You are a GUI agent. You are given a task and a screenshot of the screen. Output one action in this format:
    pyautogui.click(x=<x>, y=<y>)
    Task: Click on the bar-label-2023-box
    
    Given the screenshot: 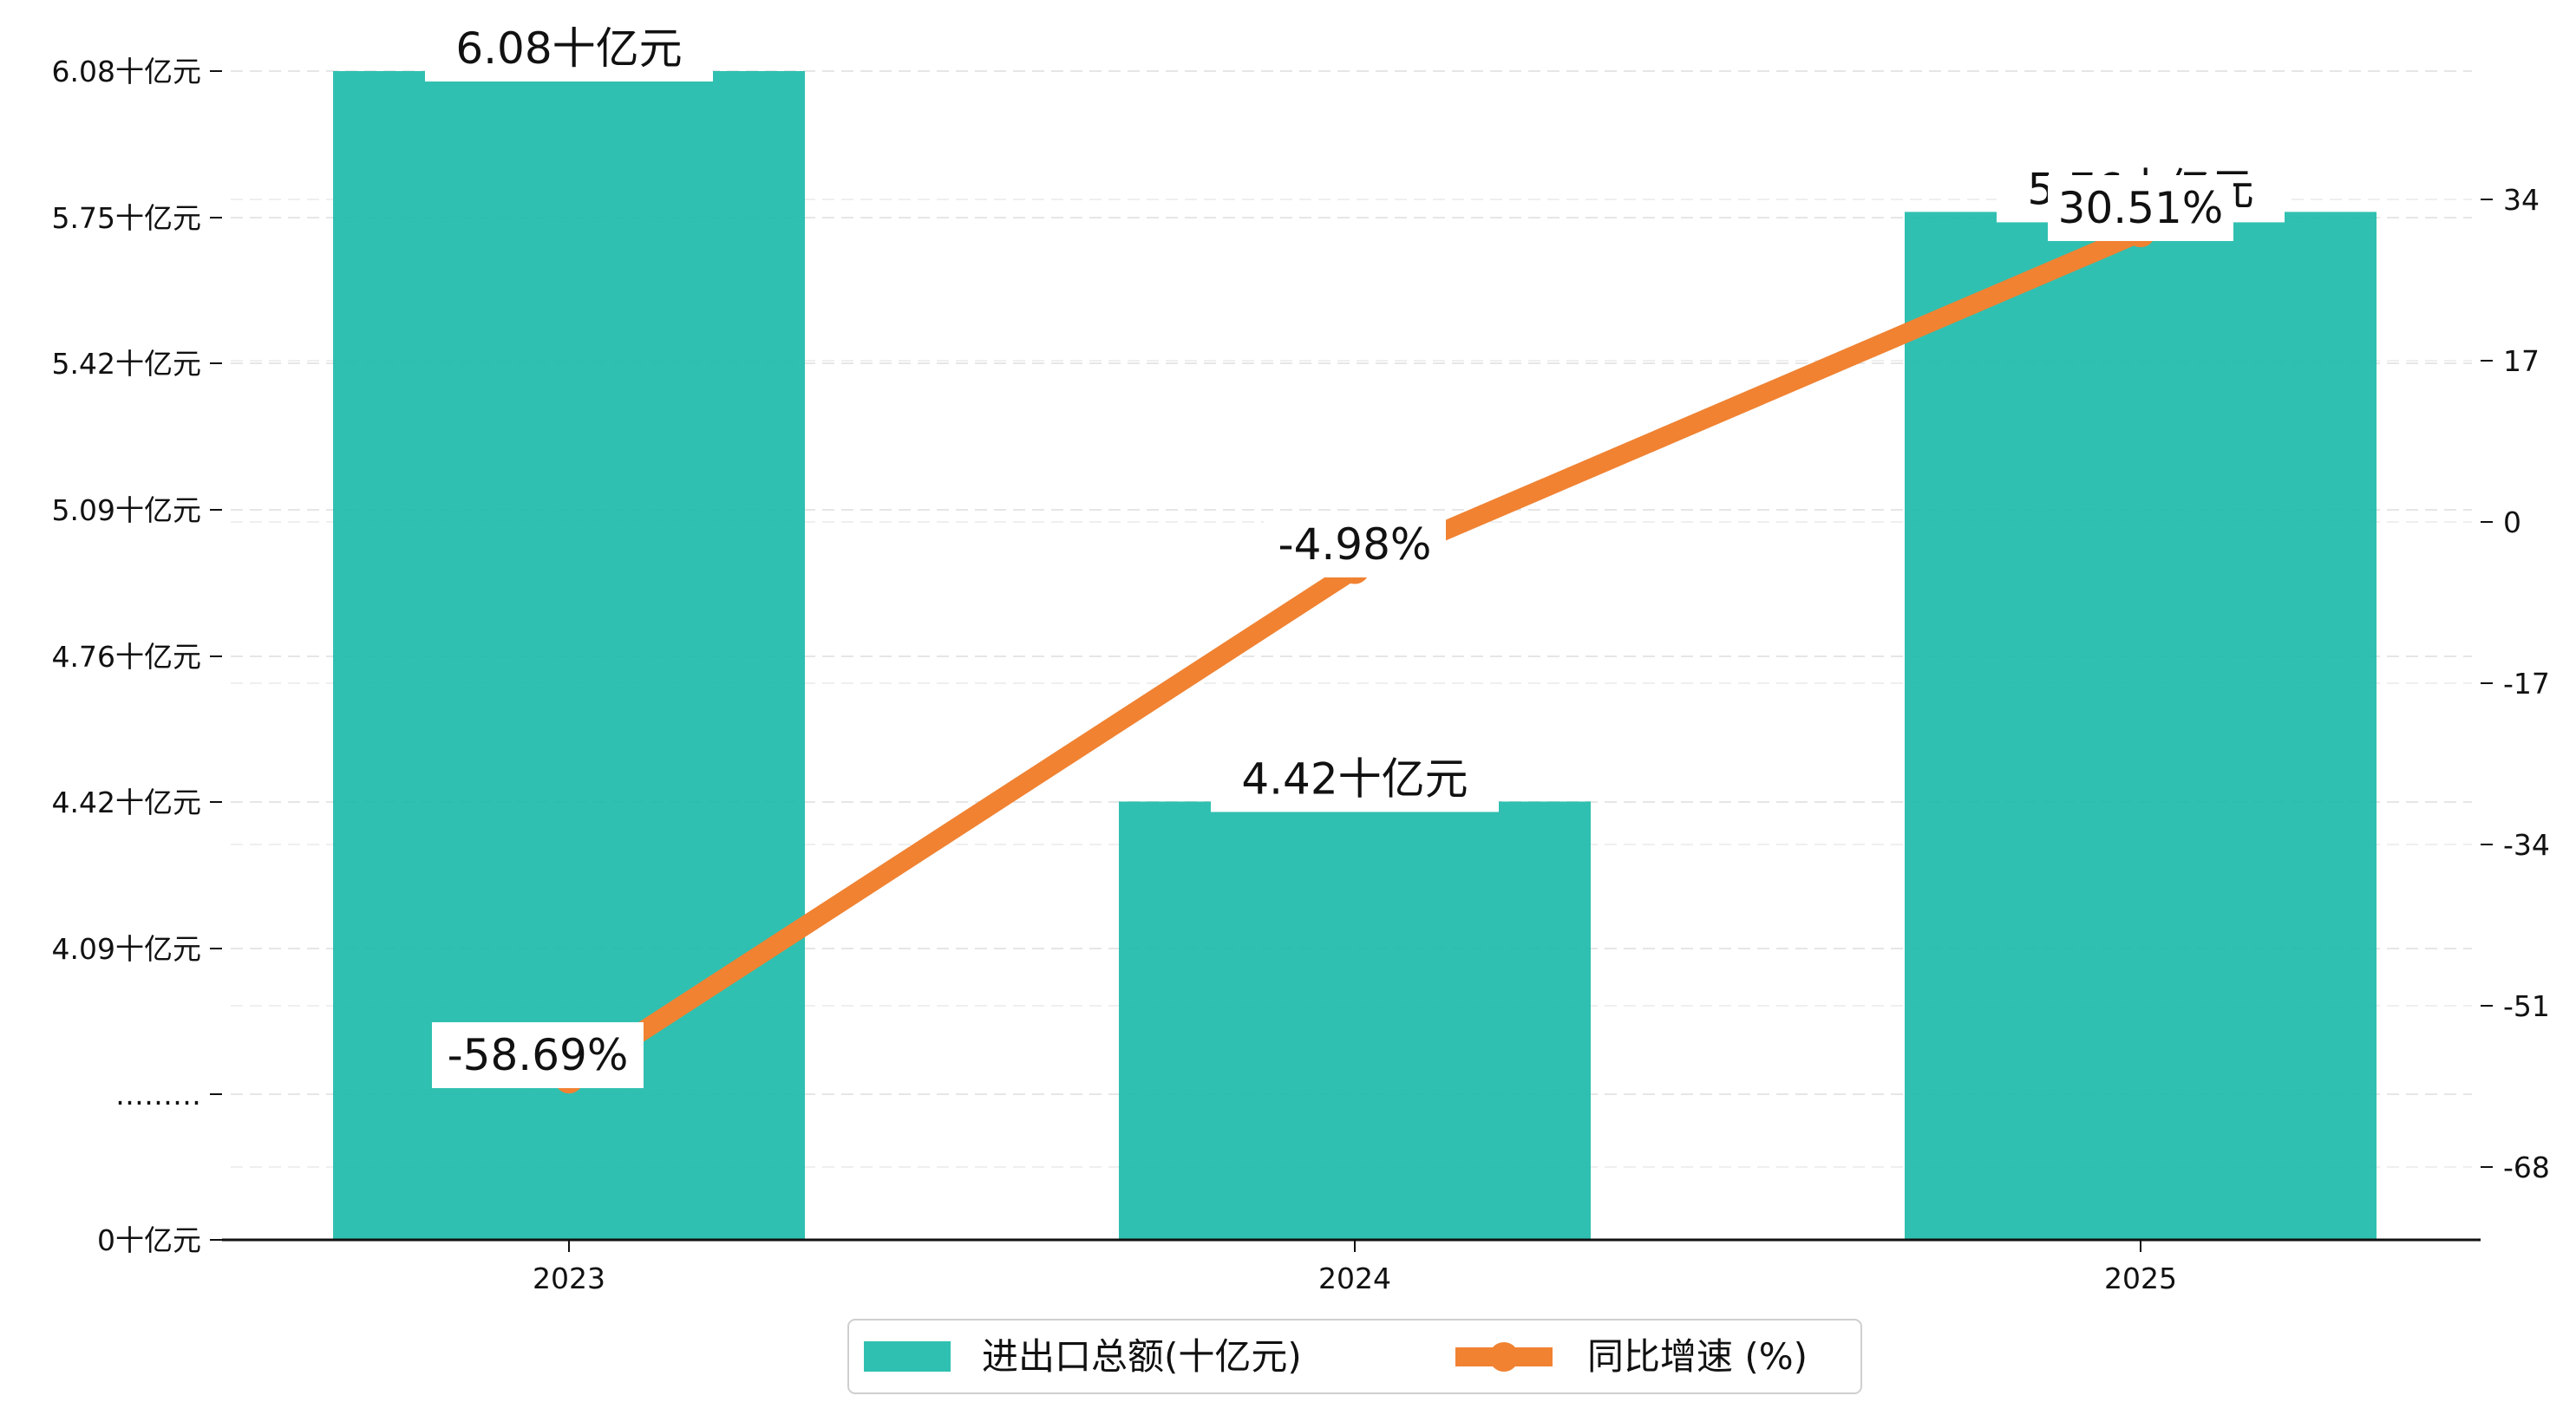 What is the action you would take?
    pyautogui.click(x=569, y=49)
    